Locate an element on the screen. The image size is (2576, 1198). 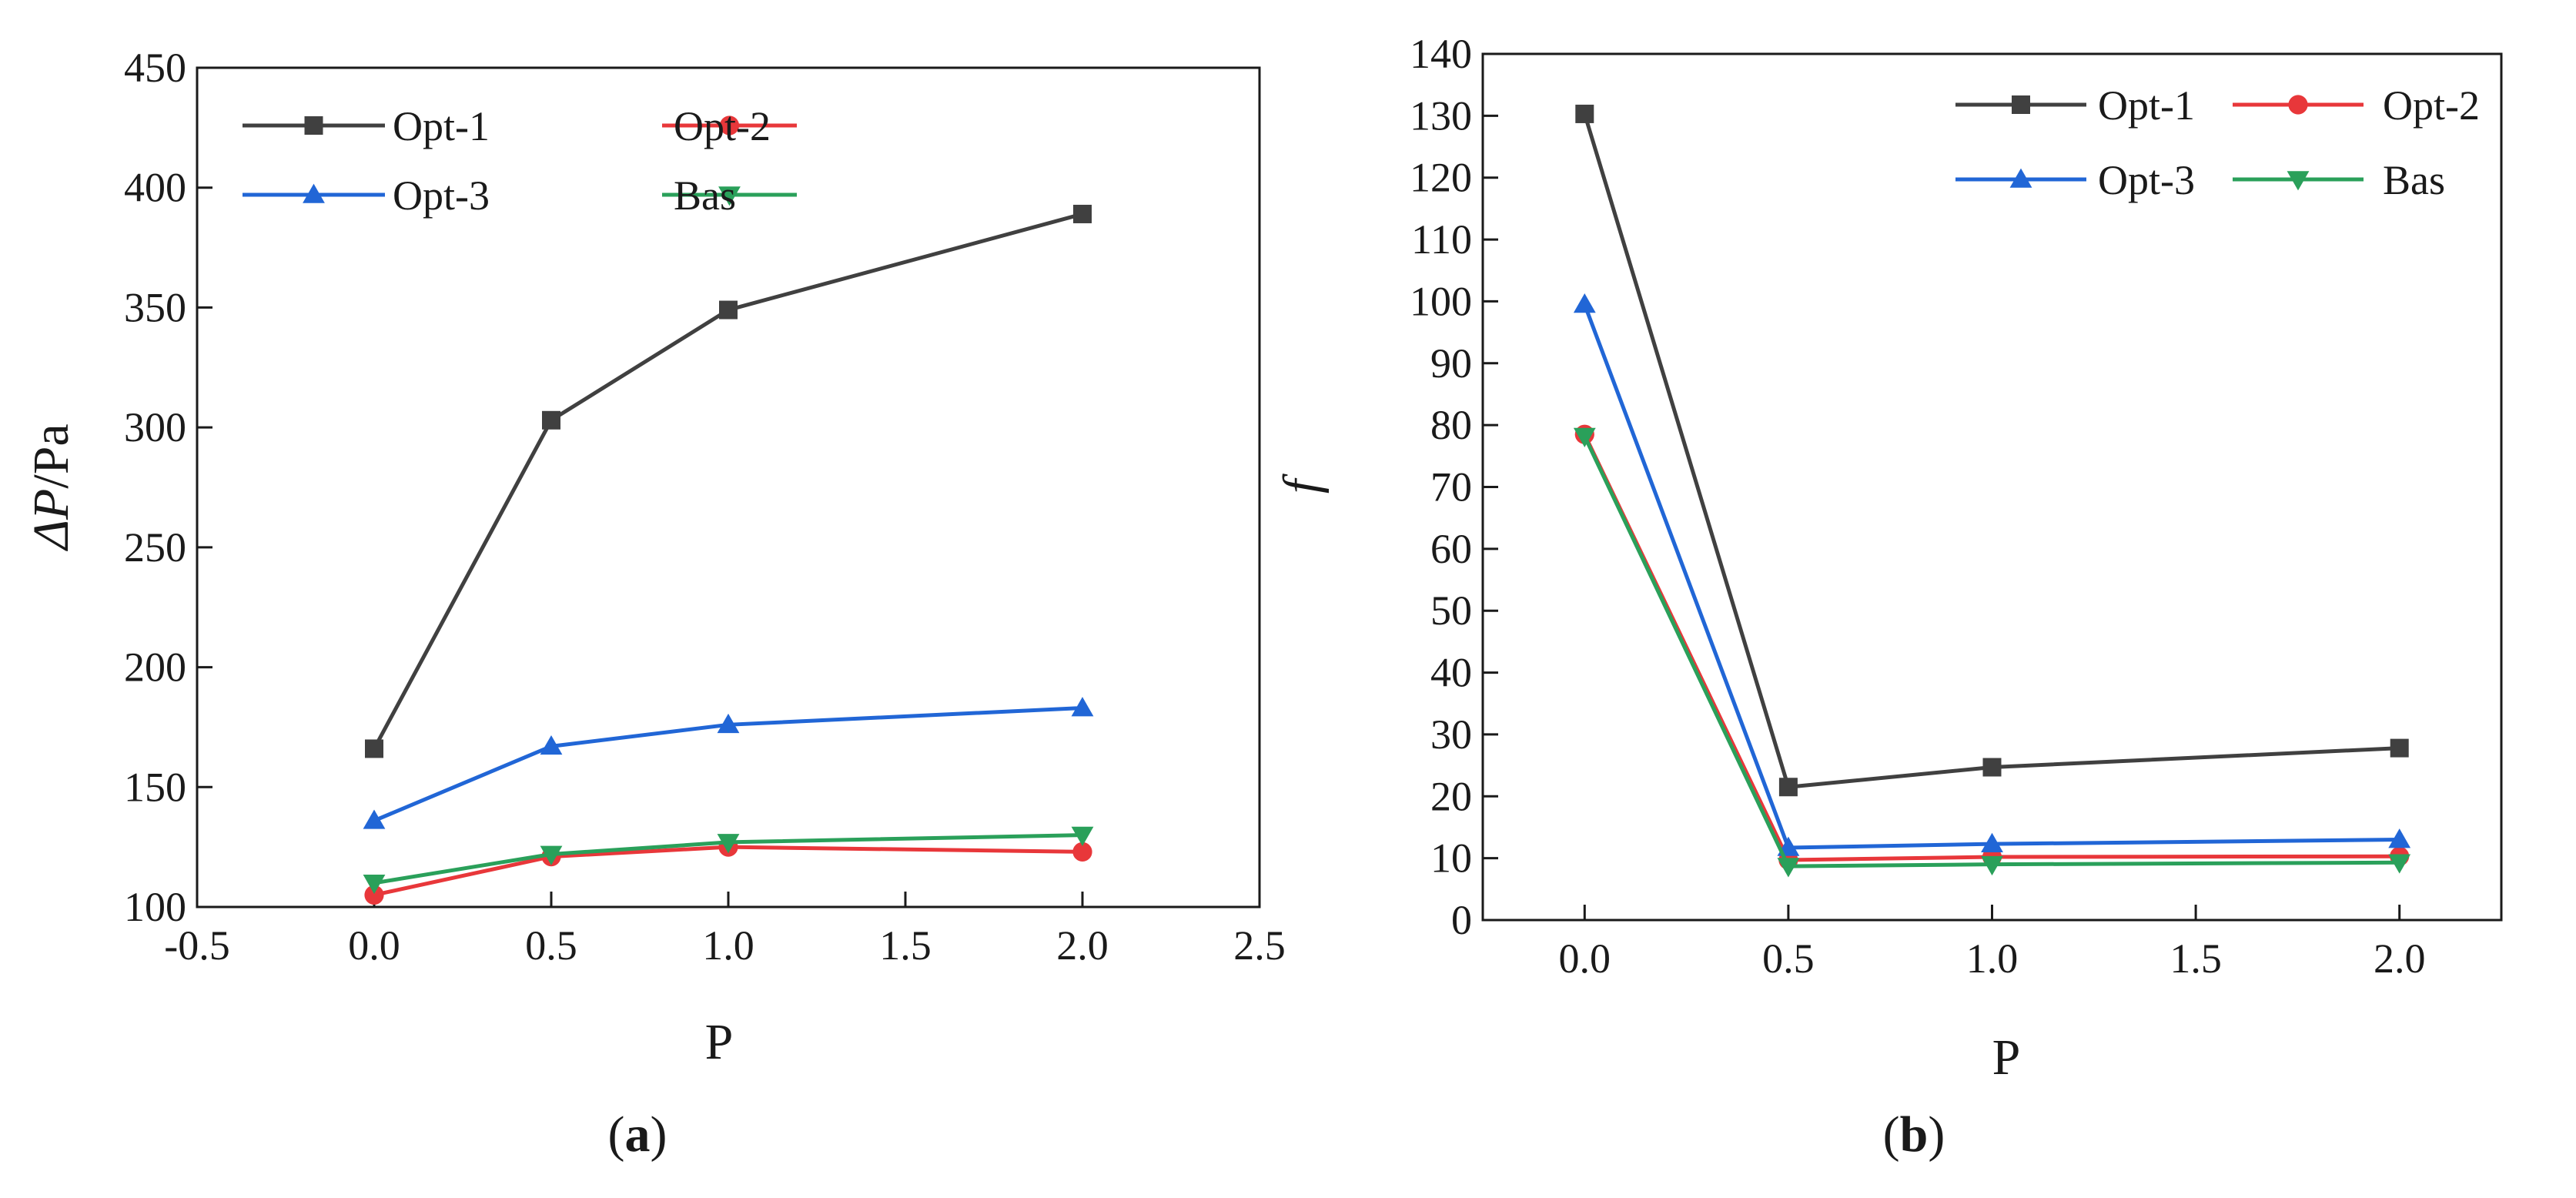
panel-label: (b) is located at coordinates (1914, 1134).